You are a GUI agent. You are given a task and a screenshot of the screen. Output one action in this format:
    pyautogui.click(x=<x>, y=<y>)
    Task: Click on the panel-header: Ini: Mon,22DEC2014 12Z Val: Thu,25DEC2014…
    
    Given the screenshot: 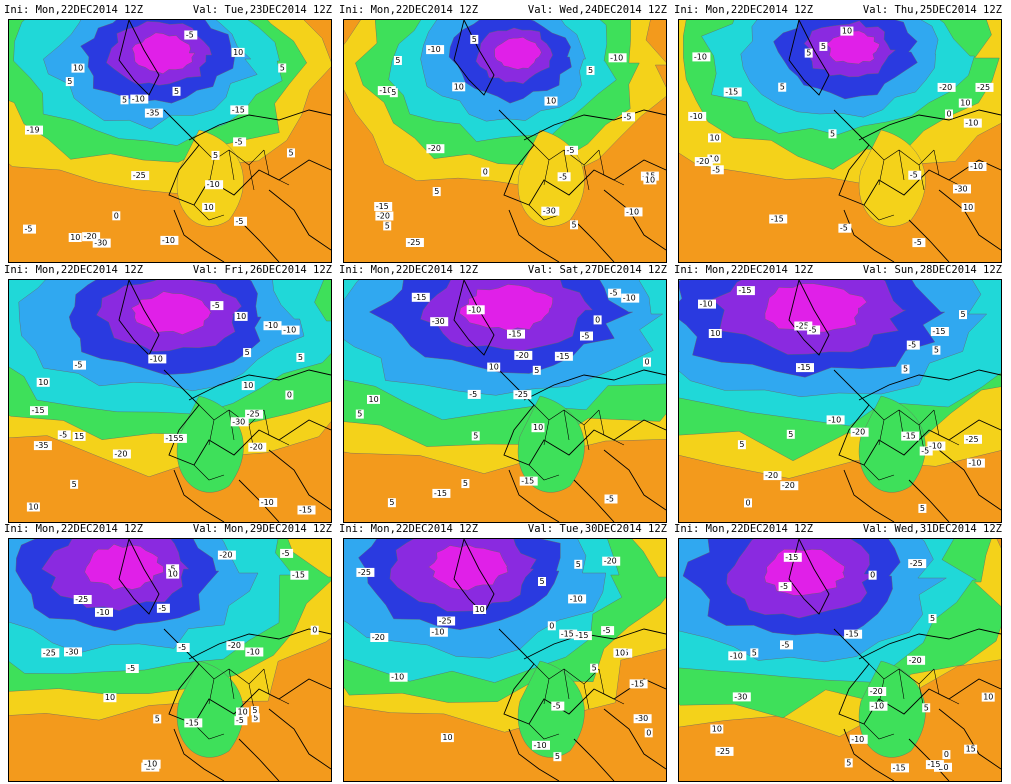 What is the action you would take?
    pyautogui.click(x=838, y=10)
    